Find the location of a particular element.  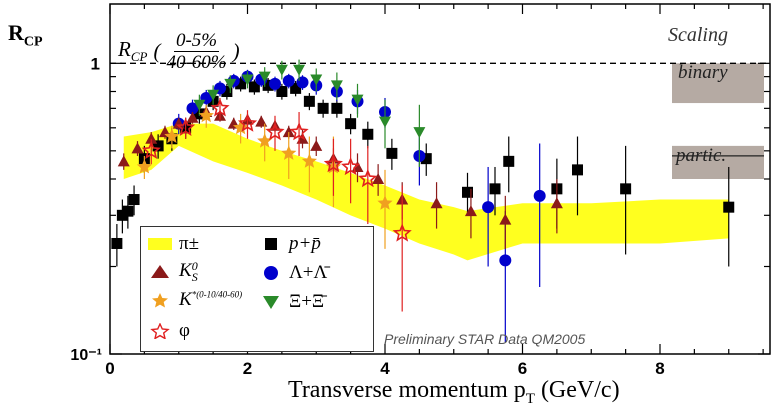

x-axis-title-unit: (GeV/c) is located at coordinates (577, 390).